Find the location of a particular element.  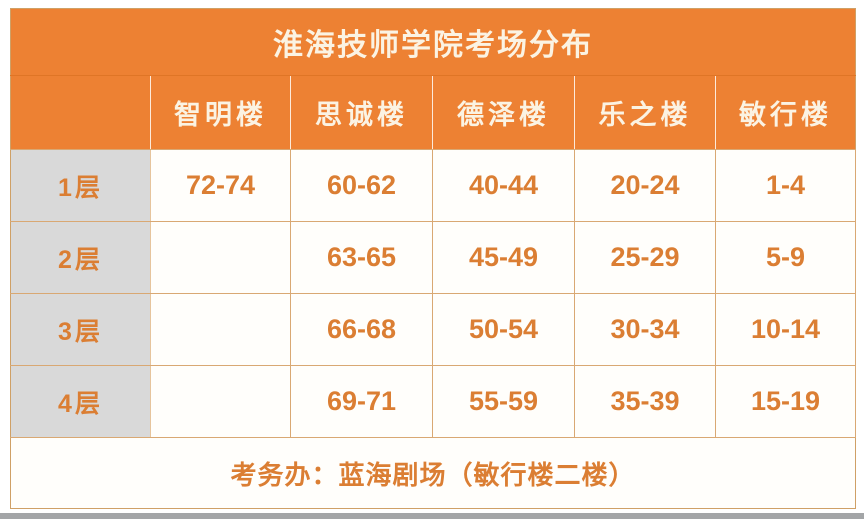

table-row-floor4: 4层 69-71 55-59 35-39 15-19 is located at coordinates (433, 401).